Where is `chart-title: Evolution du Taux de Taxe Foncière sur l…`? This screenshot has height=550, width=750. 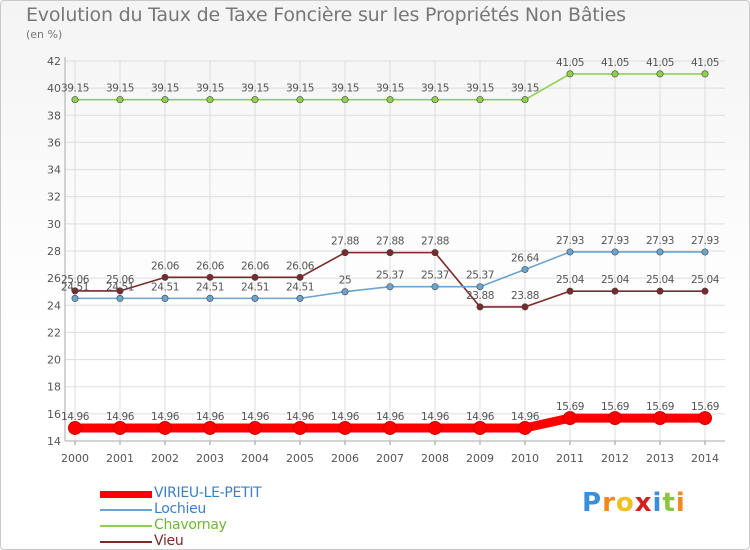
chart-title: Evolution du Taux de Taxe Foncière sur l… is located at coordinates (326, 15).